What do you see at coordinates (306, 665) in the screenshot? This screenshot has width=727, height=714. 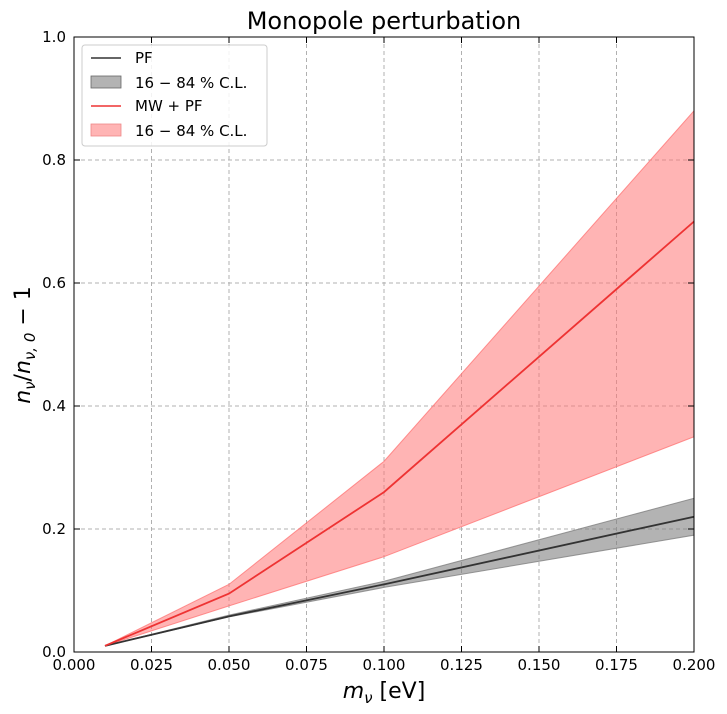 I see `x-tick-label: 0.075` at bounding box center [306, 665].